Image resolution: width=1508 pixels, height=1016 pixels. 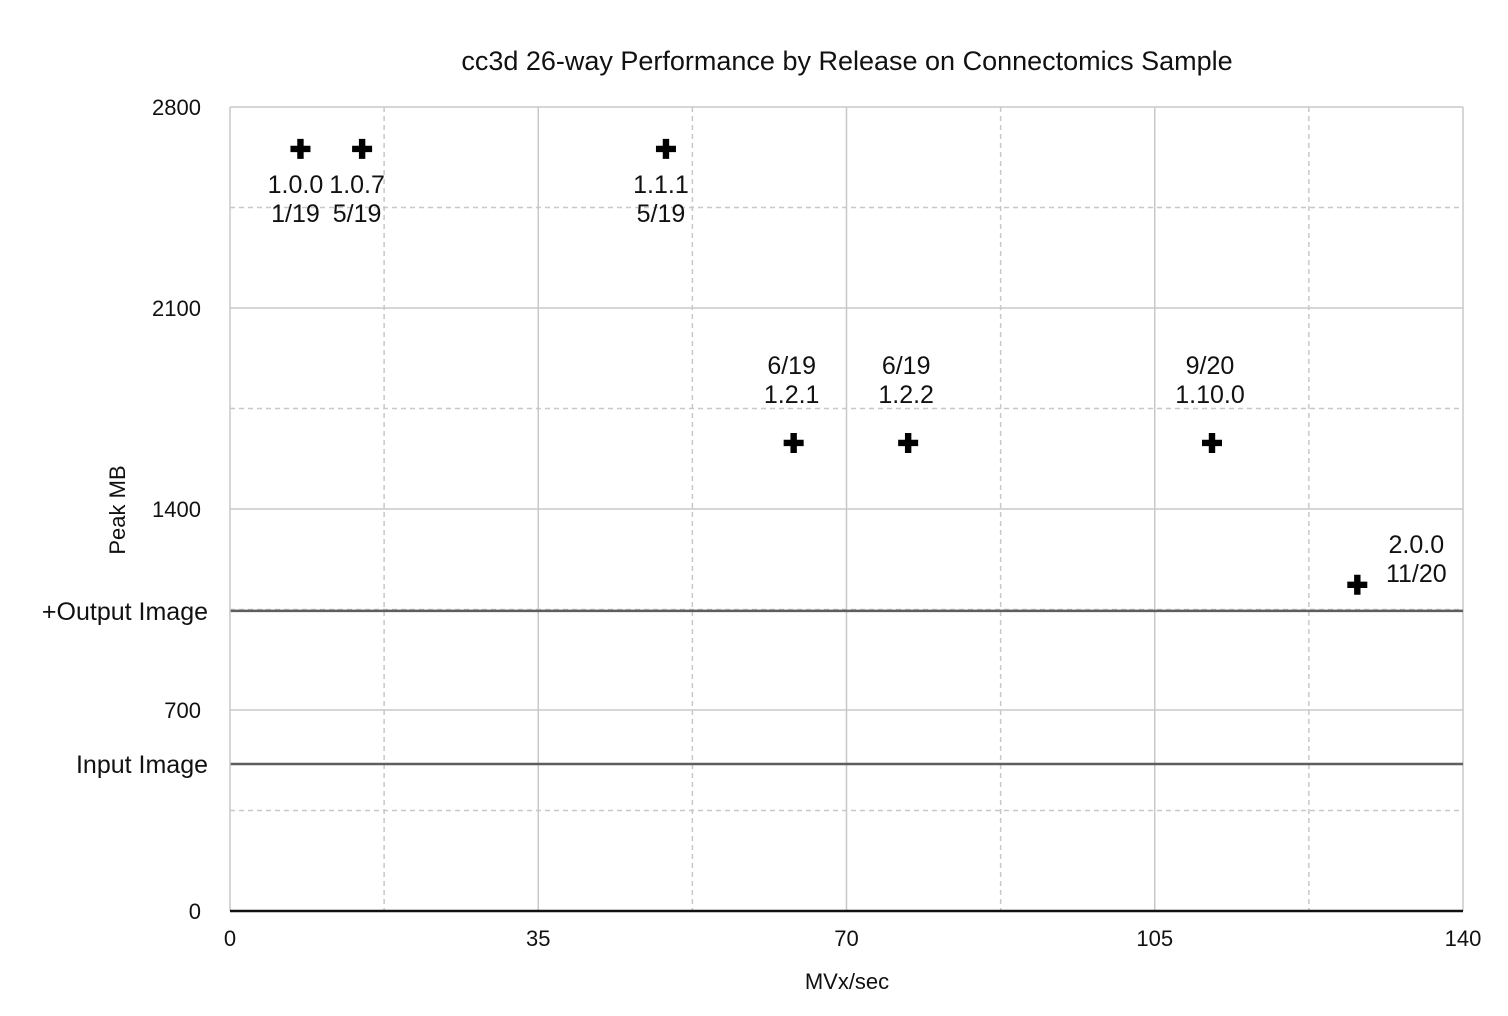 What do you see at coordinates (230, 938) in the screenshot?
I see `x-tick-label: 0` at bounding box center [230, 938].